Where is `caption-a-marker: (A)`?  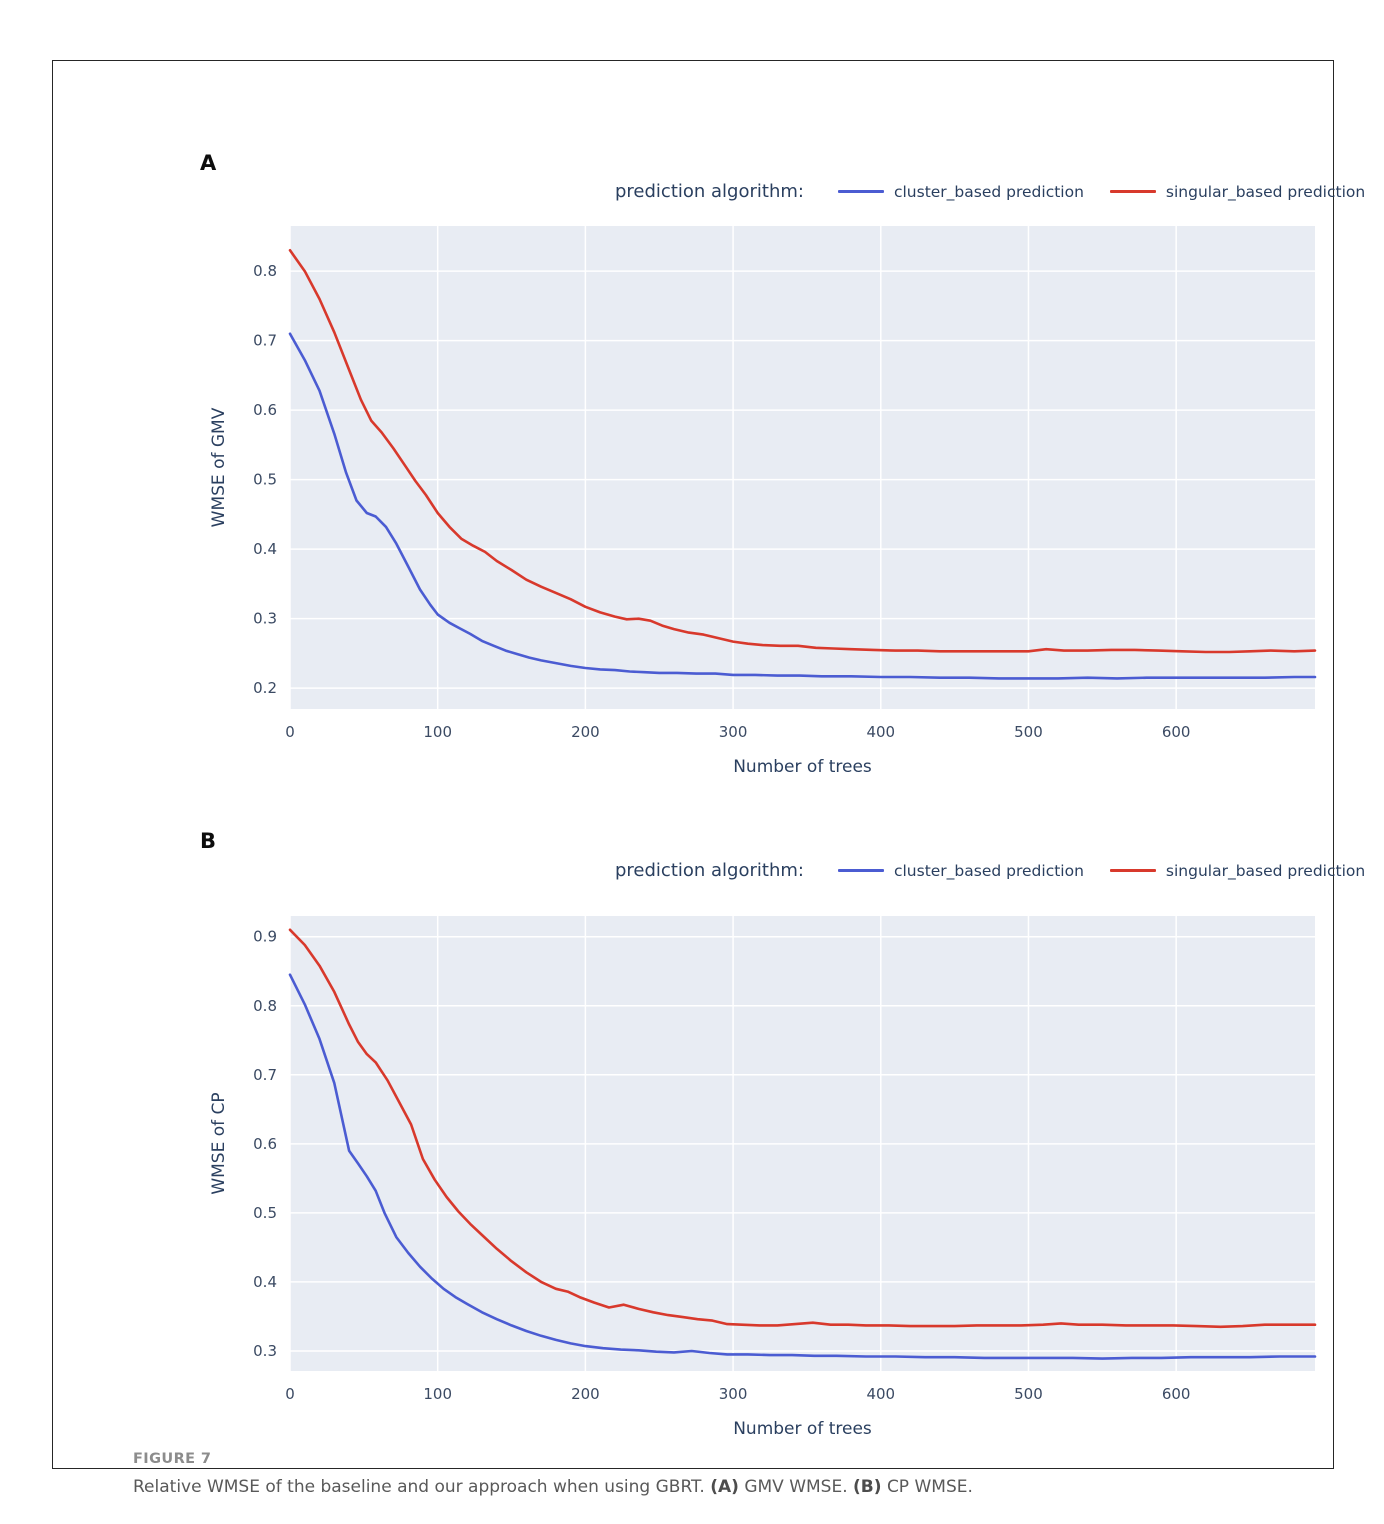
caption-a-marker: (A) is located at coordinates (724, 1487).